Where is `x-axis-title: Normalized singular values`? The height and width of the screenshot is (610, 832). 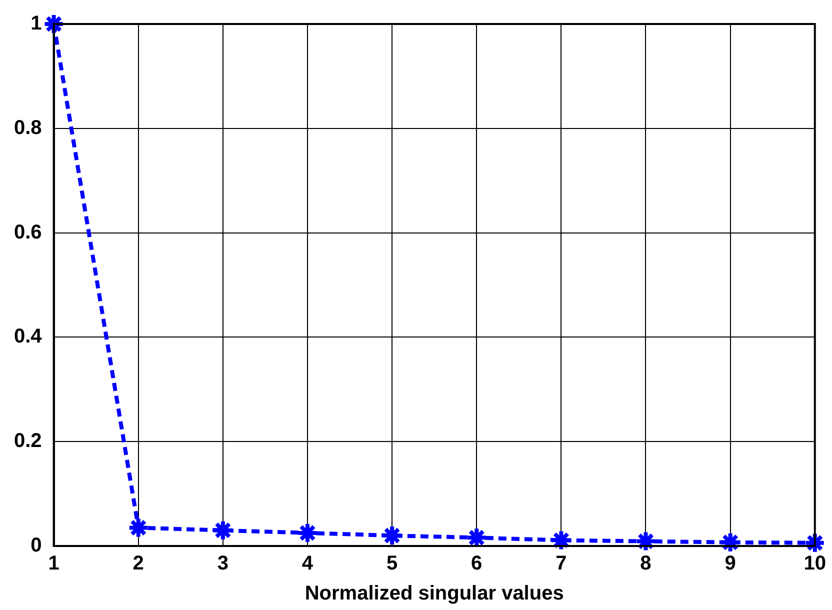
x-axis-title: Normalized singular values is located at coordinates (434, 593).